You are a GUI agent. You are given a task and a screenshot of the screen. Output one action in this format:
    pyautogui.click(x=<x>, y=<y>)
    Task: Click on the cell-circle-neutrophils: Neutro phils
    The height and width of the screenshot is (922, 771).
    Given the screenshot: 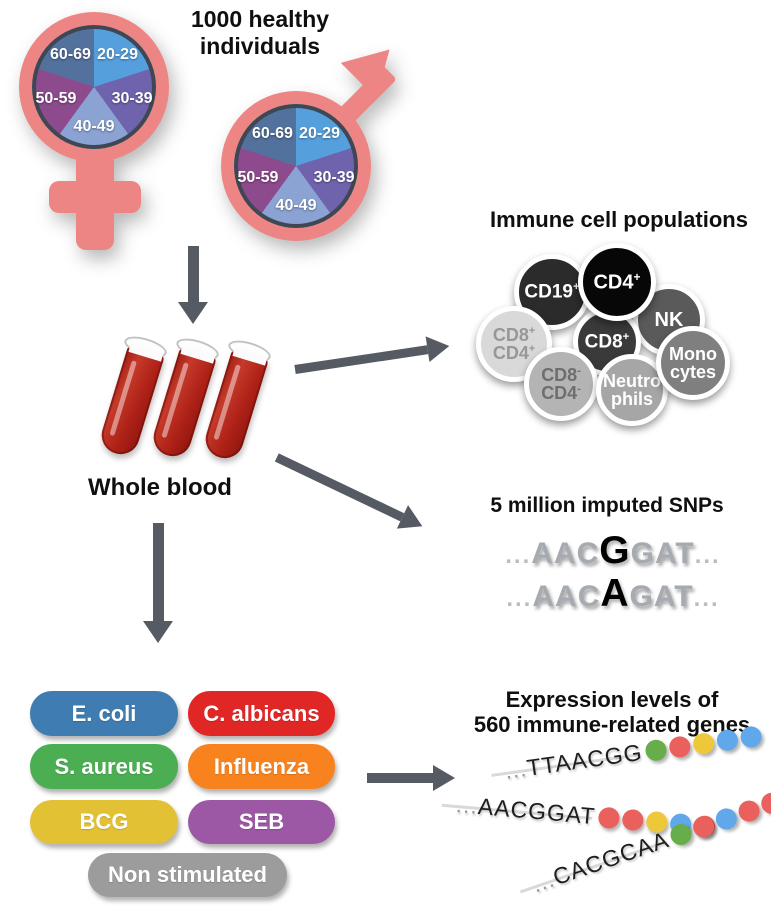 What is the action you would take?
    pyautogui.click(x=632, y=390)
    